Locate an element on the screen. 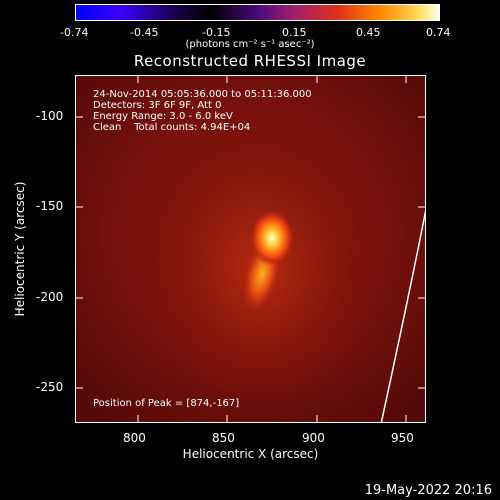  plot-title: Reconstructed RHESSI Image is located at coordinates (250, 61).